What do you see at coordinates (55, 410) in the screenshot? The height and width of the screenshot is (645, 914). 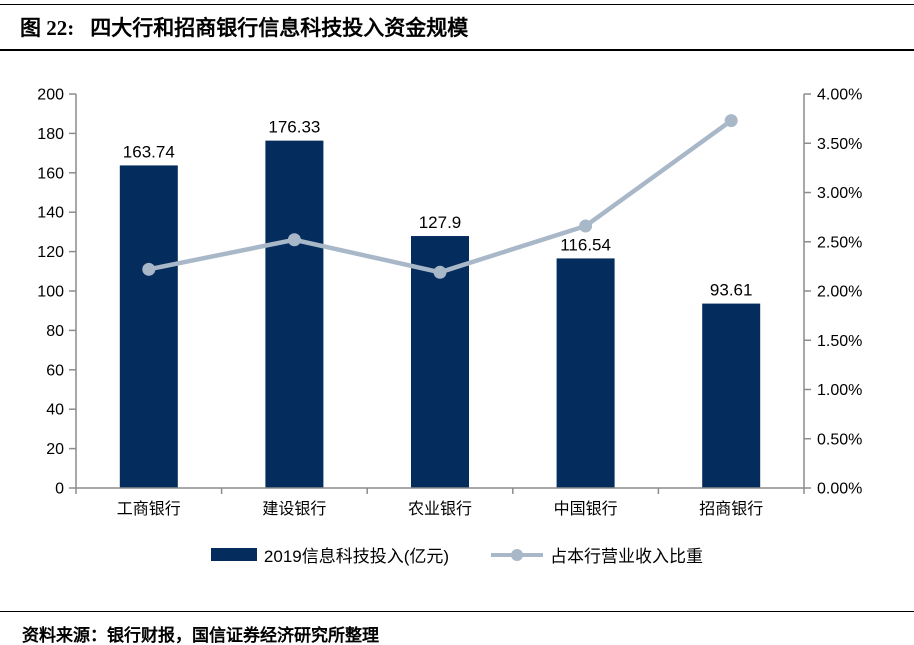 I see `left-axis-tick-label: 40` at bounding box center [55, 410].